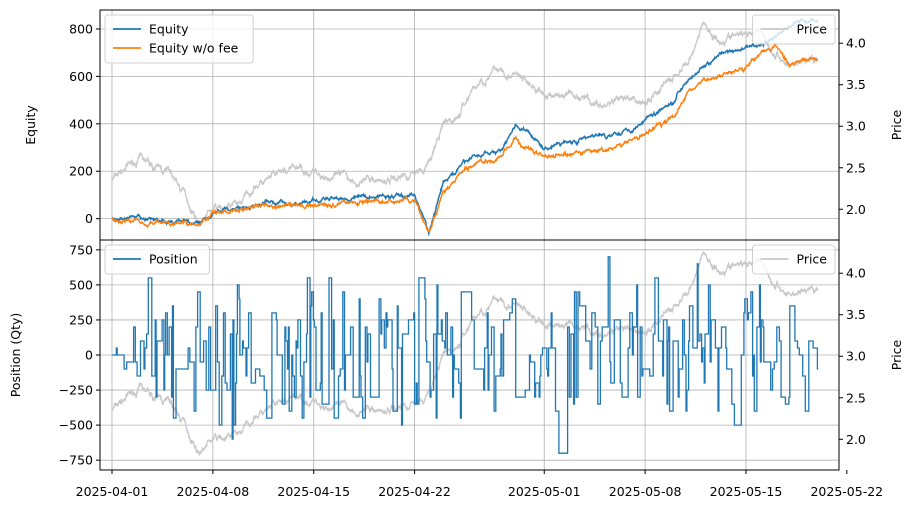 Image resolution: width=913 pixels, height=505 pixels. Describe the element at coordinates (746, 491) in the screenshot. I see `x-tick-label: 2025-05-15` at that location.